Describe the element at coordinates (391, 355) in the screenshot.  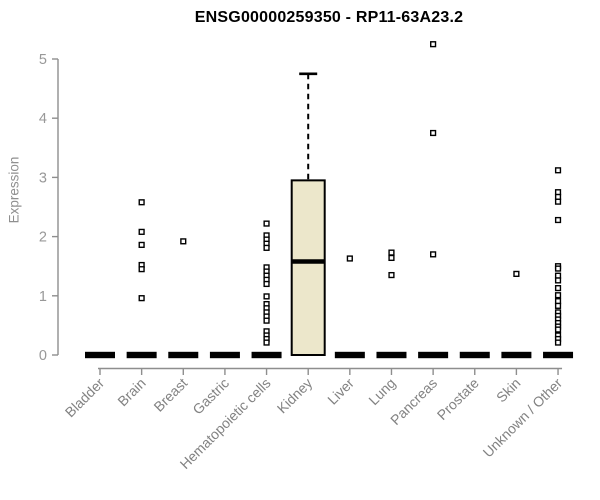
I see `collapsed-box-lung` at that location.